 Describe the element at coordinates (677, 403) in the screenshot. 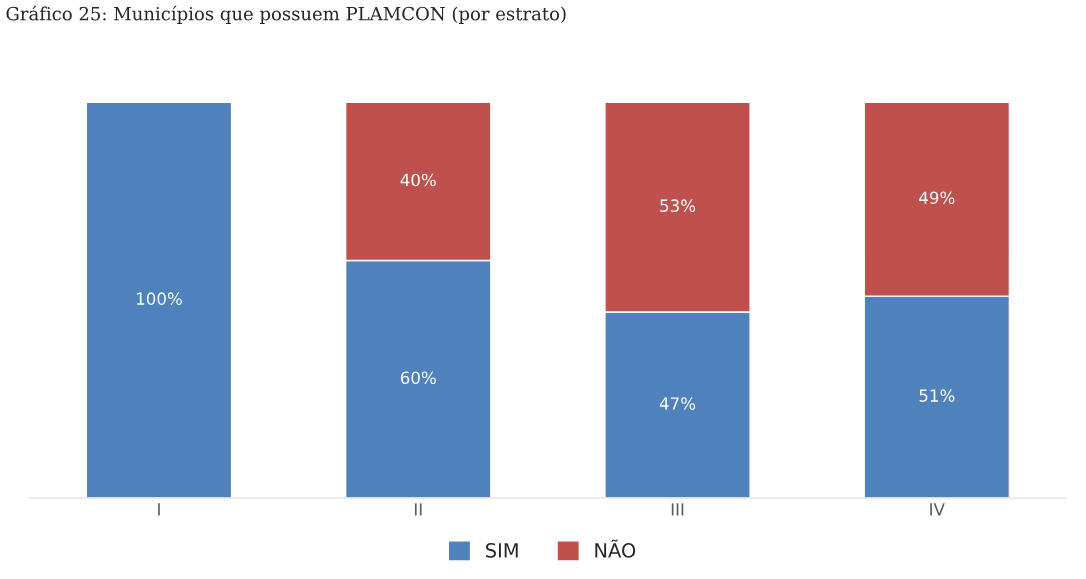

I see `data-label: 47%` at that location.